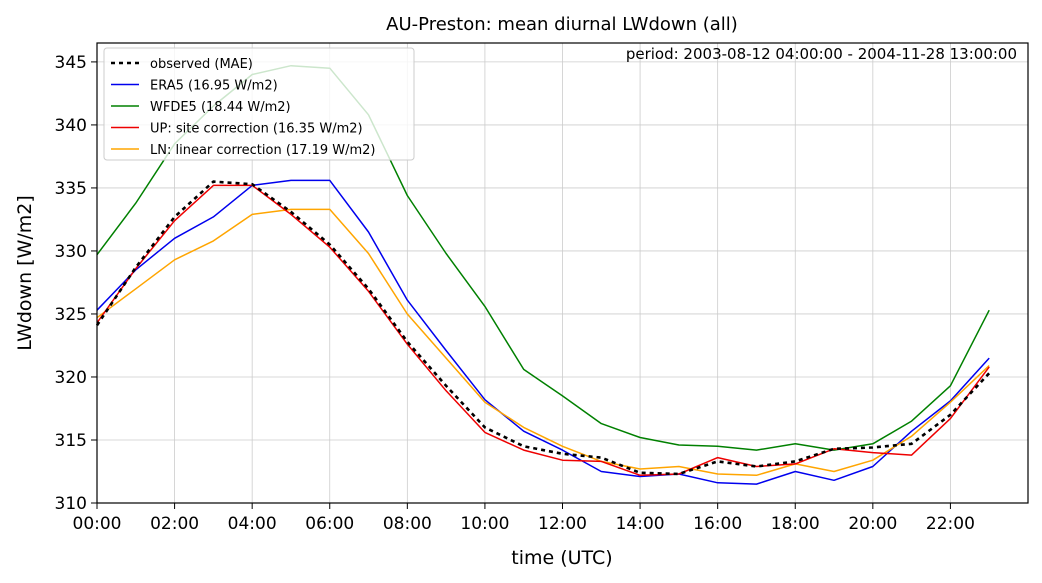 The width and height of the screenshot is (1042, 583). I want to click on legend-label: WFDE5 (18.44 W/m2), so click(220, 107).